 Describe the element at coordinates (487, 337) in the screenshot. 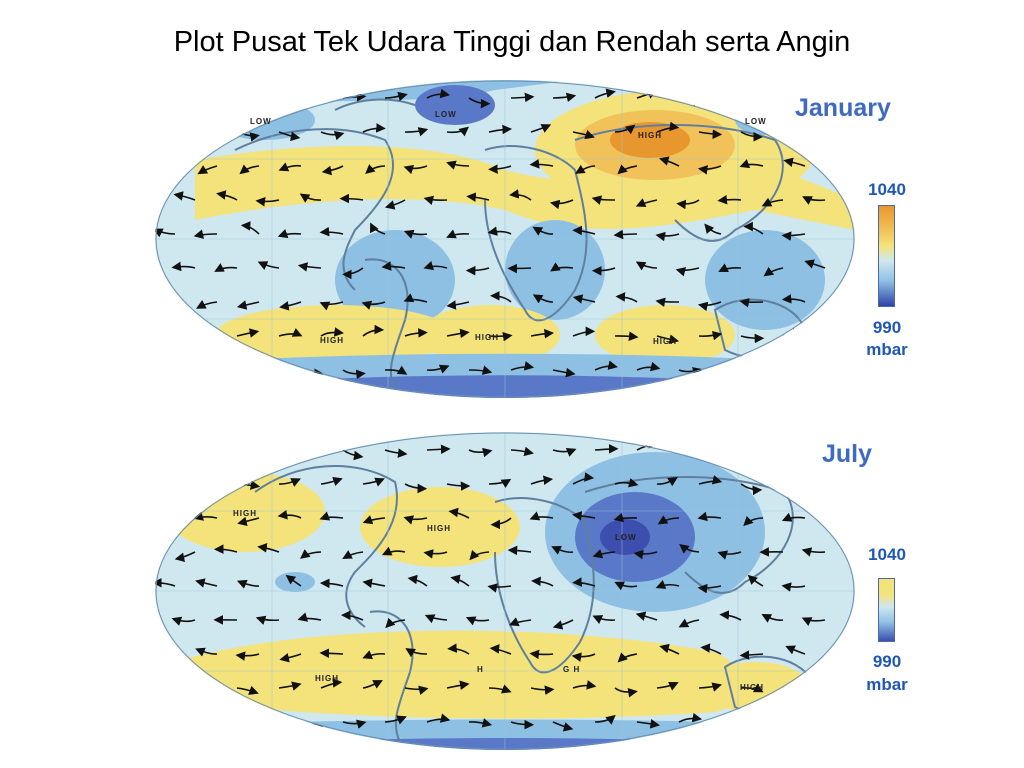

I see `label-high-atlantic-south: HIGH` at that location.